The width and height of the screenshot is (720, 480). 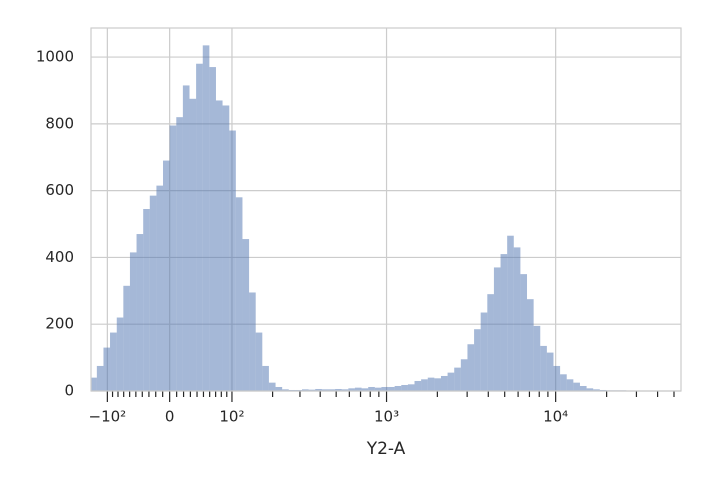 What do you see at coordinates (231, 417) in the screenshot?
I see `x-tick-label: 10²` at bounding box center [231, 417].